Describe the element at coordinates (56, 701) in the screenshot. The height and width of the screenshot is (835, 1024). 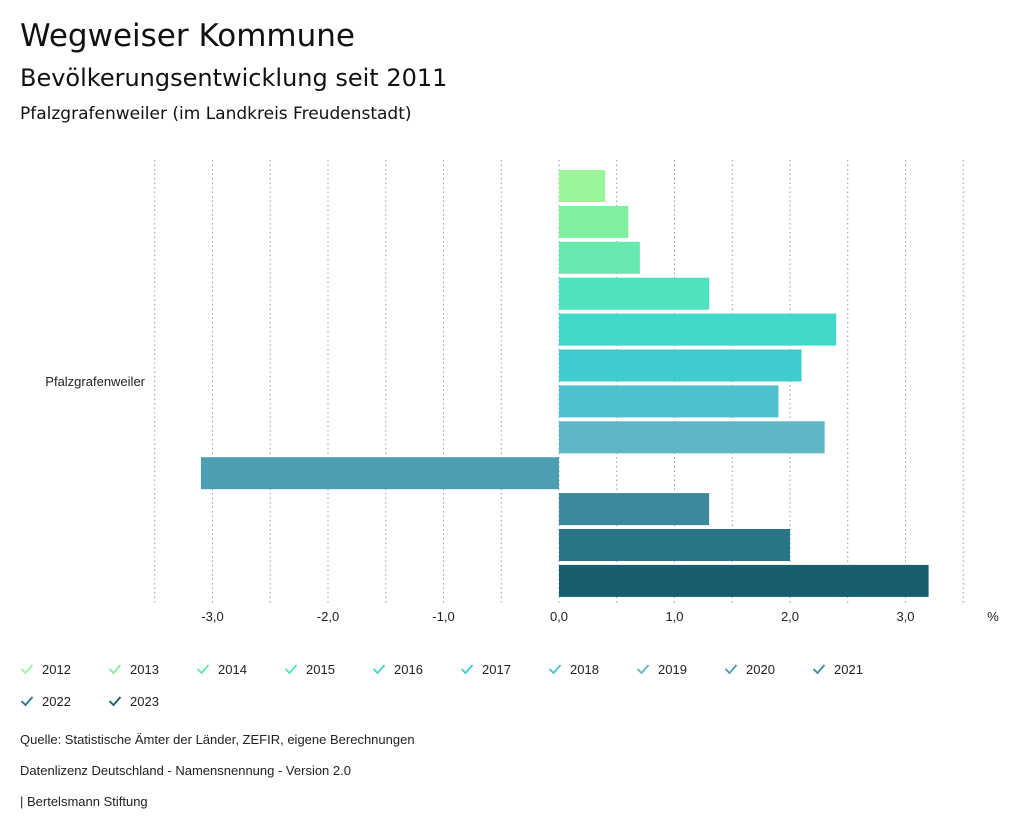
I see `legend-label: 2022` at that location.